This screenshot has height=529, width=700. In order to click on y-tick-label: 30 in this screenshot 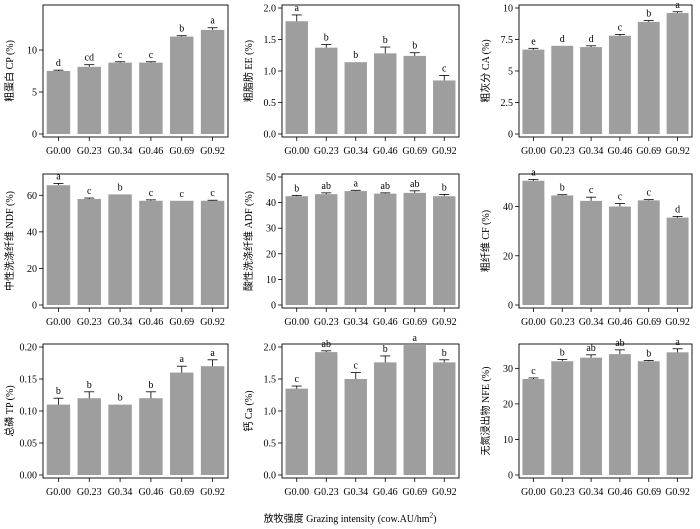, I will do `click(508, 369)`.